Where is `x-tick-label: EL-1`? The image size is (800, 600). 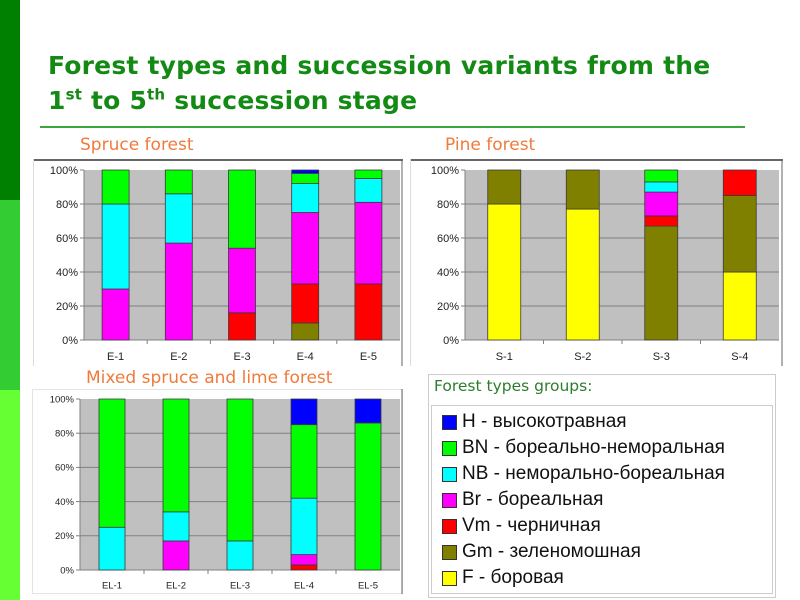 x-tick-label: EL-1 is located at coordinates (112, 586).